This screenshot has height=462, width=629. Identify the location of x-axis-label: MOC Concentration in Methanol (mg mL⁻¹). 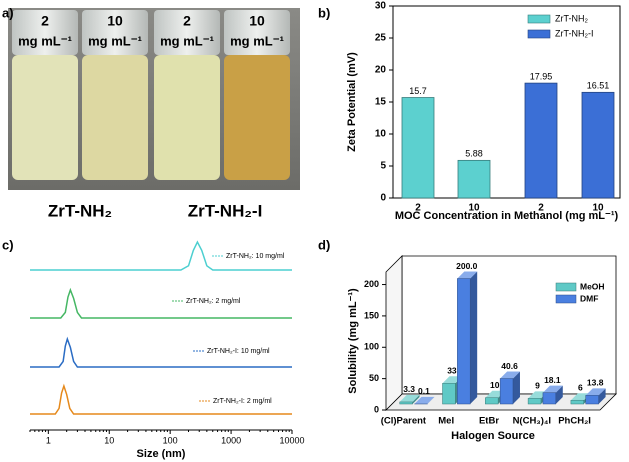
(507, 216).